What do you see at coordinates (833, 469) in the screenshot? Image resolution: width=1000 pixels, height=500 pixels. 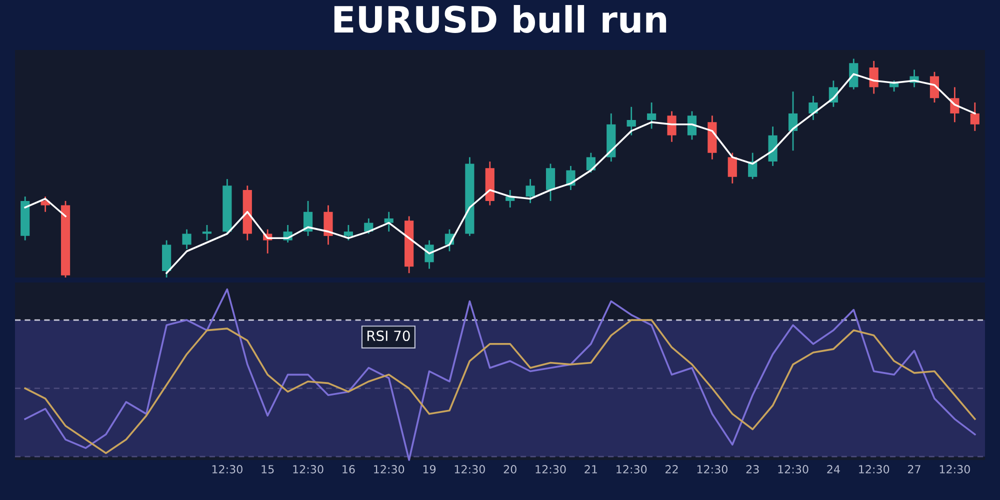 I see `x-tick-label: 24` at bounding box center [833, 469].